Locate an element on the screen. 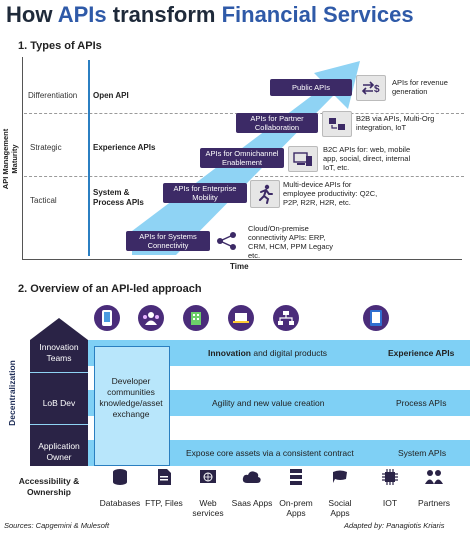 This screenshot has height=535, width=474. x-axis-line is located at coordinates (242, 259).